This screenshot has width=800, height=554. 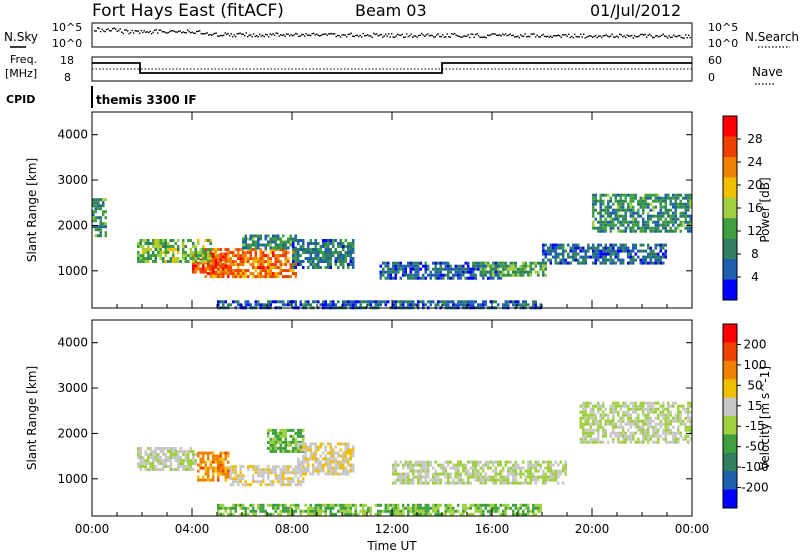 I want to click on freq-right-tick-top: 60, so click(x=715, y=60).